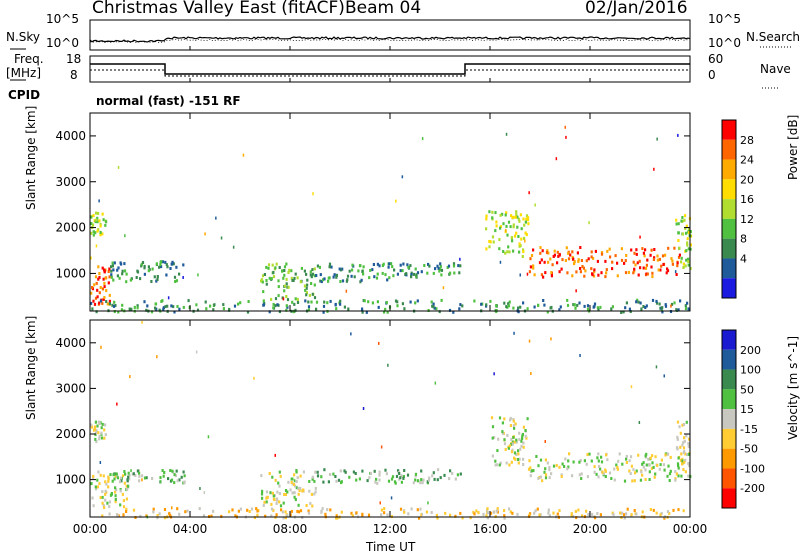 This screenshot has width=800, height=554. I want to click on panel0-speck, so click(527, 274).